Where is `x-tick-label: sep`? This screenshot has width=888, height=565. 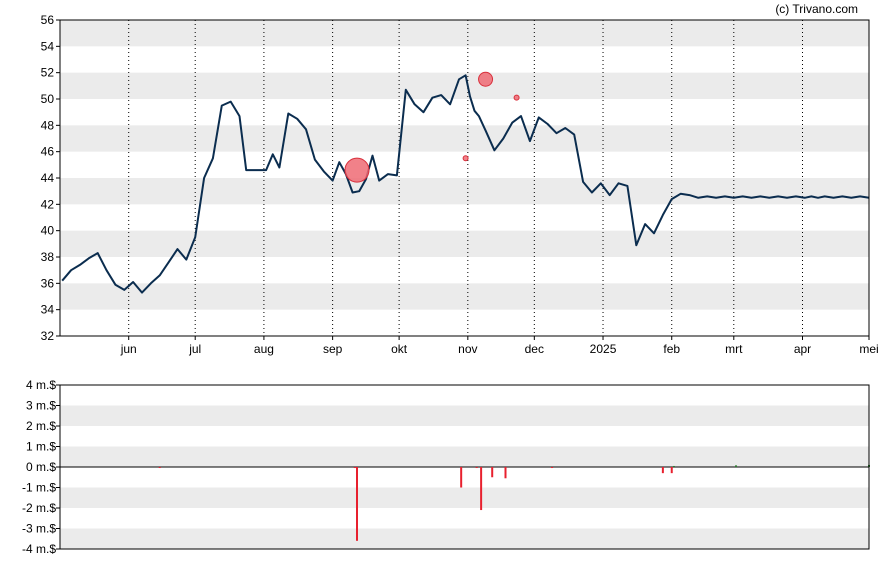
x-tick-label: sep is located at coordinates (333, 349).